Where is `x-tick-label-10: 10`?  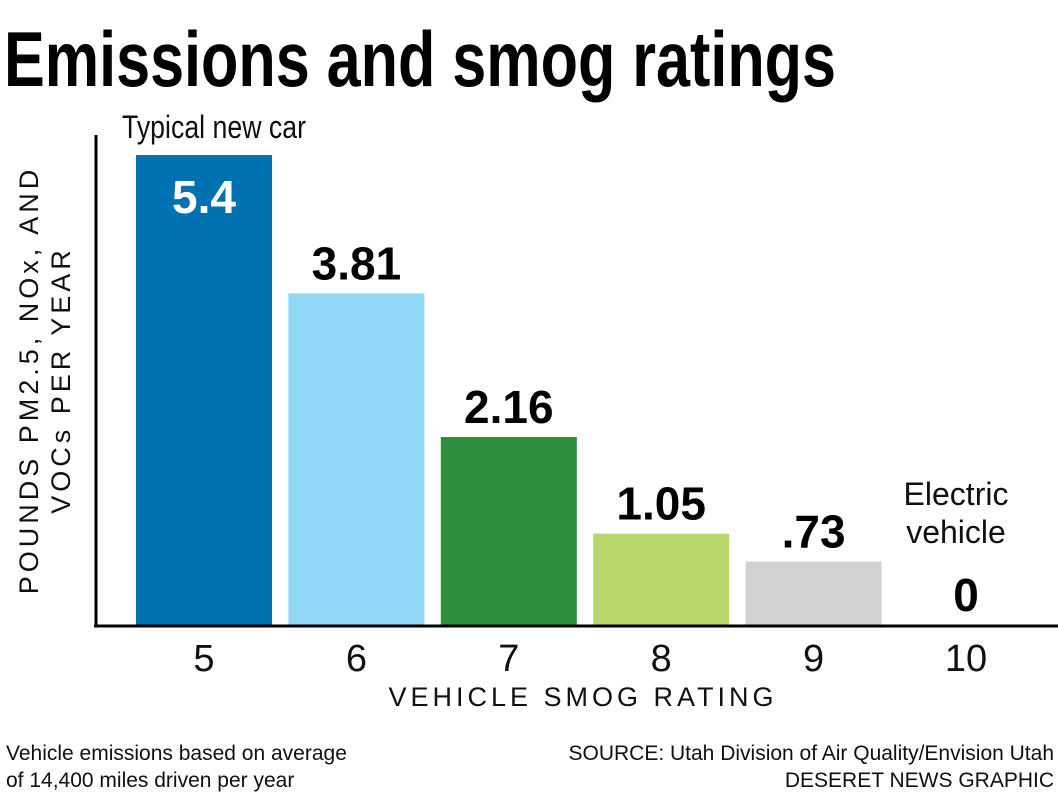
x-tick-label-10: 10 is located at coordinates (966, 659).